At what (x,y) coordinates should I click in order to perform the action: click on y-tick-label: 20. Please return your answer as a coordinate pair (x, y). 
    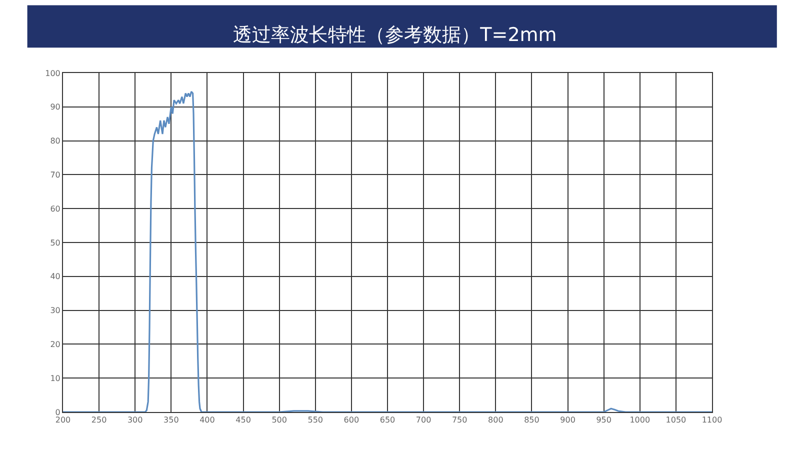
    Looking at the image, I should click on (55, 344).